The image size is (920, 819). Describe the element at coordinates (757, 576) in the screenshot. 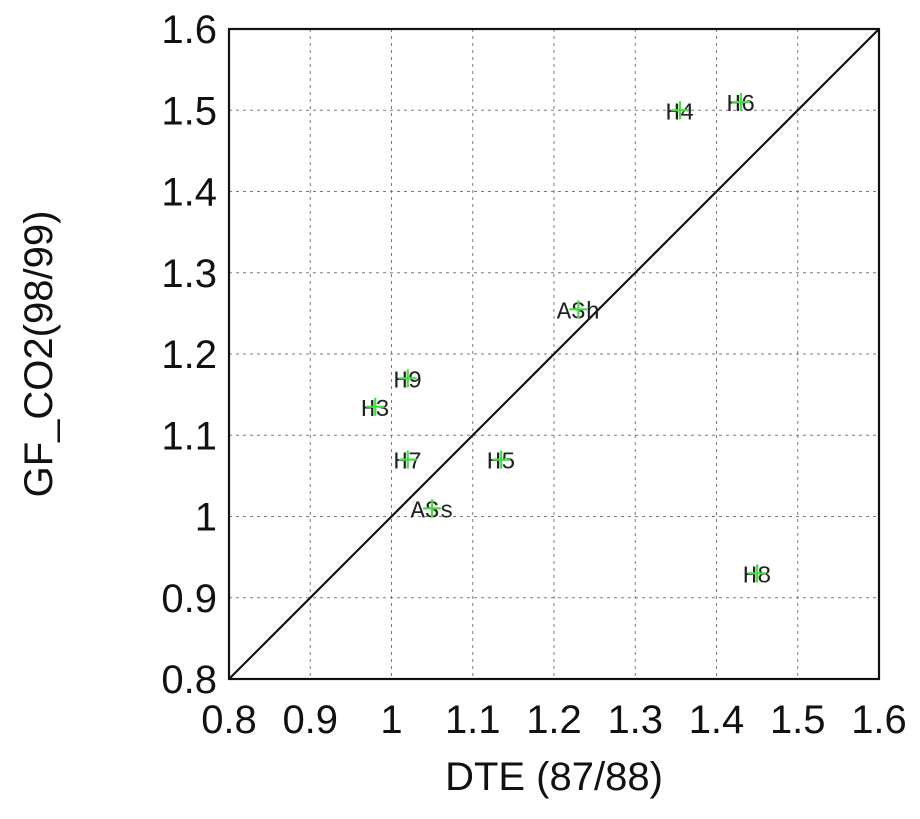

I see `data-point-h8: H8` at that location.